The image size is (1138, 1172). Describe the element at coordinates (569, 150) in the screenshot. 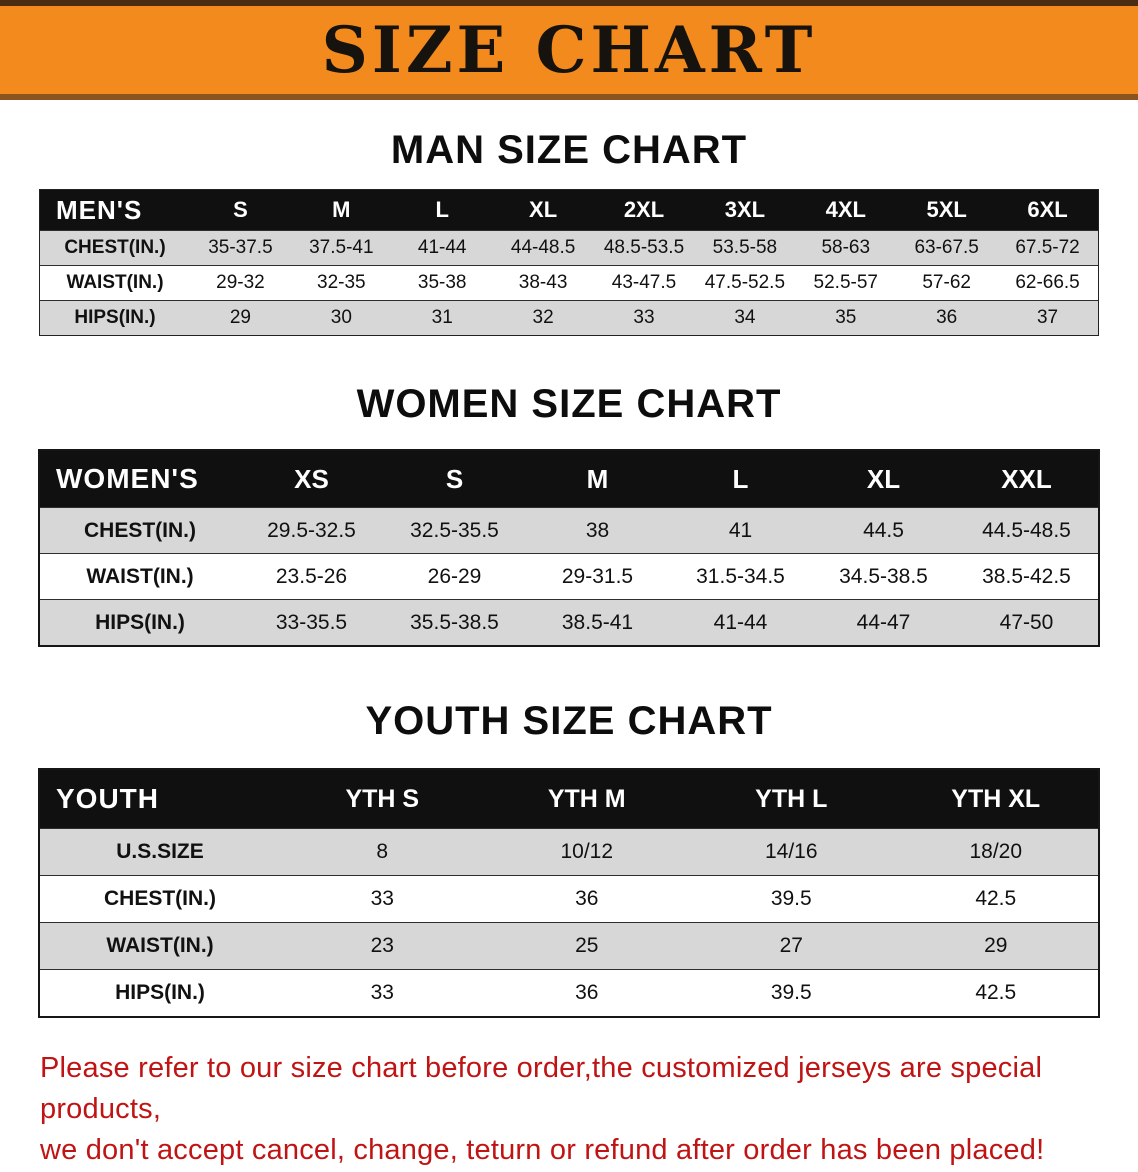

I see `men-section-heading: MAN SIZE CHART` at that location.